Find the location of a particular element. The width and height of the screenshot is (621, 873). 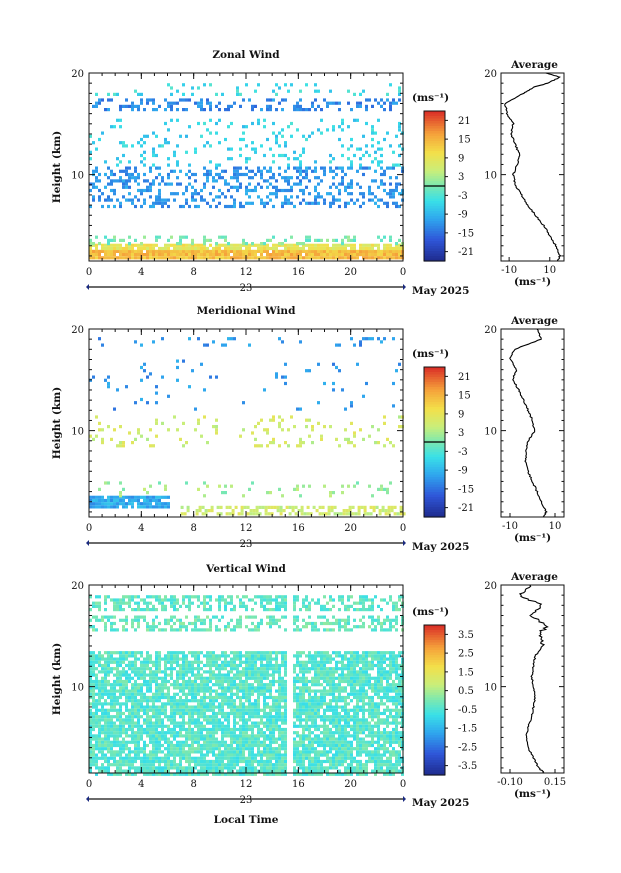

x-tick-label: 16 is located at coordinates (298, 528).